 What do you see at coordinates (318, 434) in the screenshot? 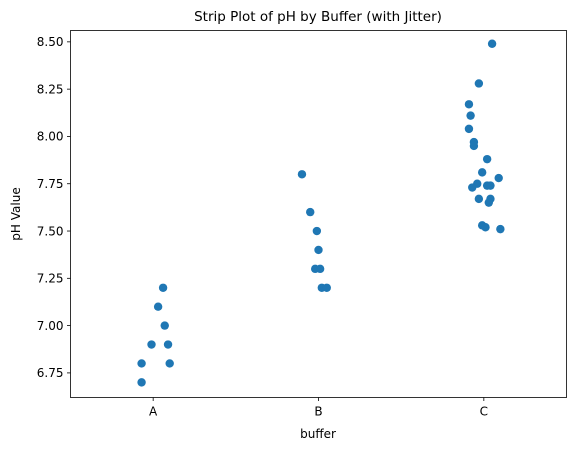
I see `x-axis-label: buffer` at bounding box center [318, 434].